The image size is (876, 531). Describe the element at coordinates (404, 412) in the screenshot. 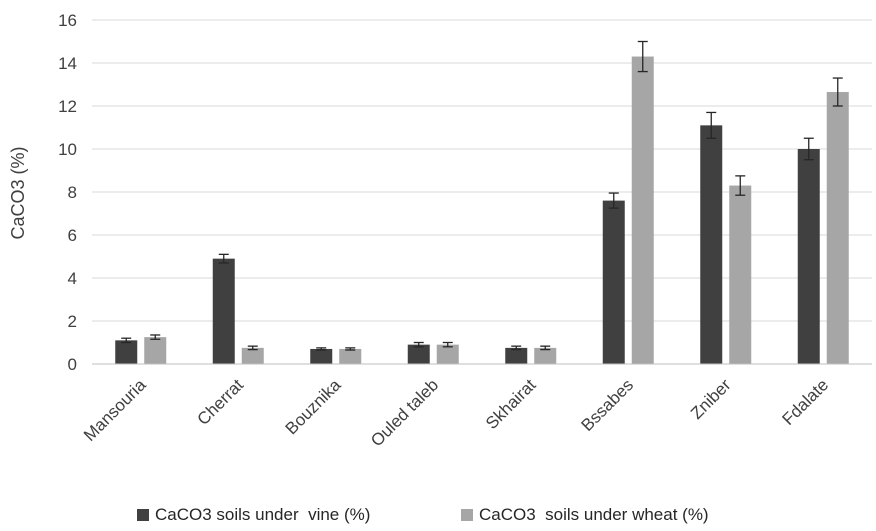

I see `x-tick-label: Ouled taleb` at that location.